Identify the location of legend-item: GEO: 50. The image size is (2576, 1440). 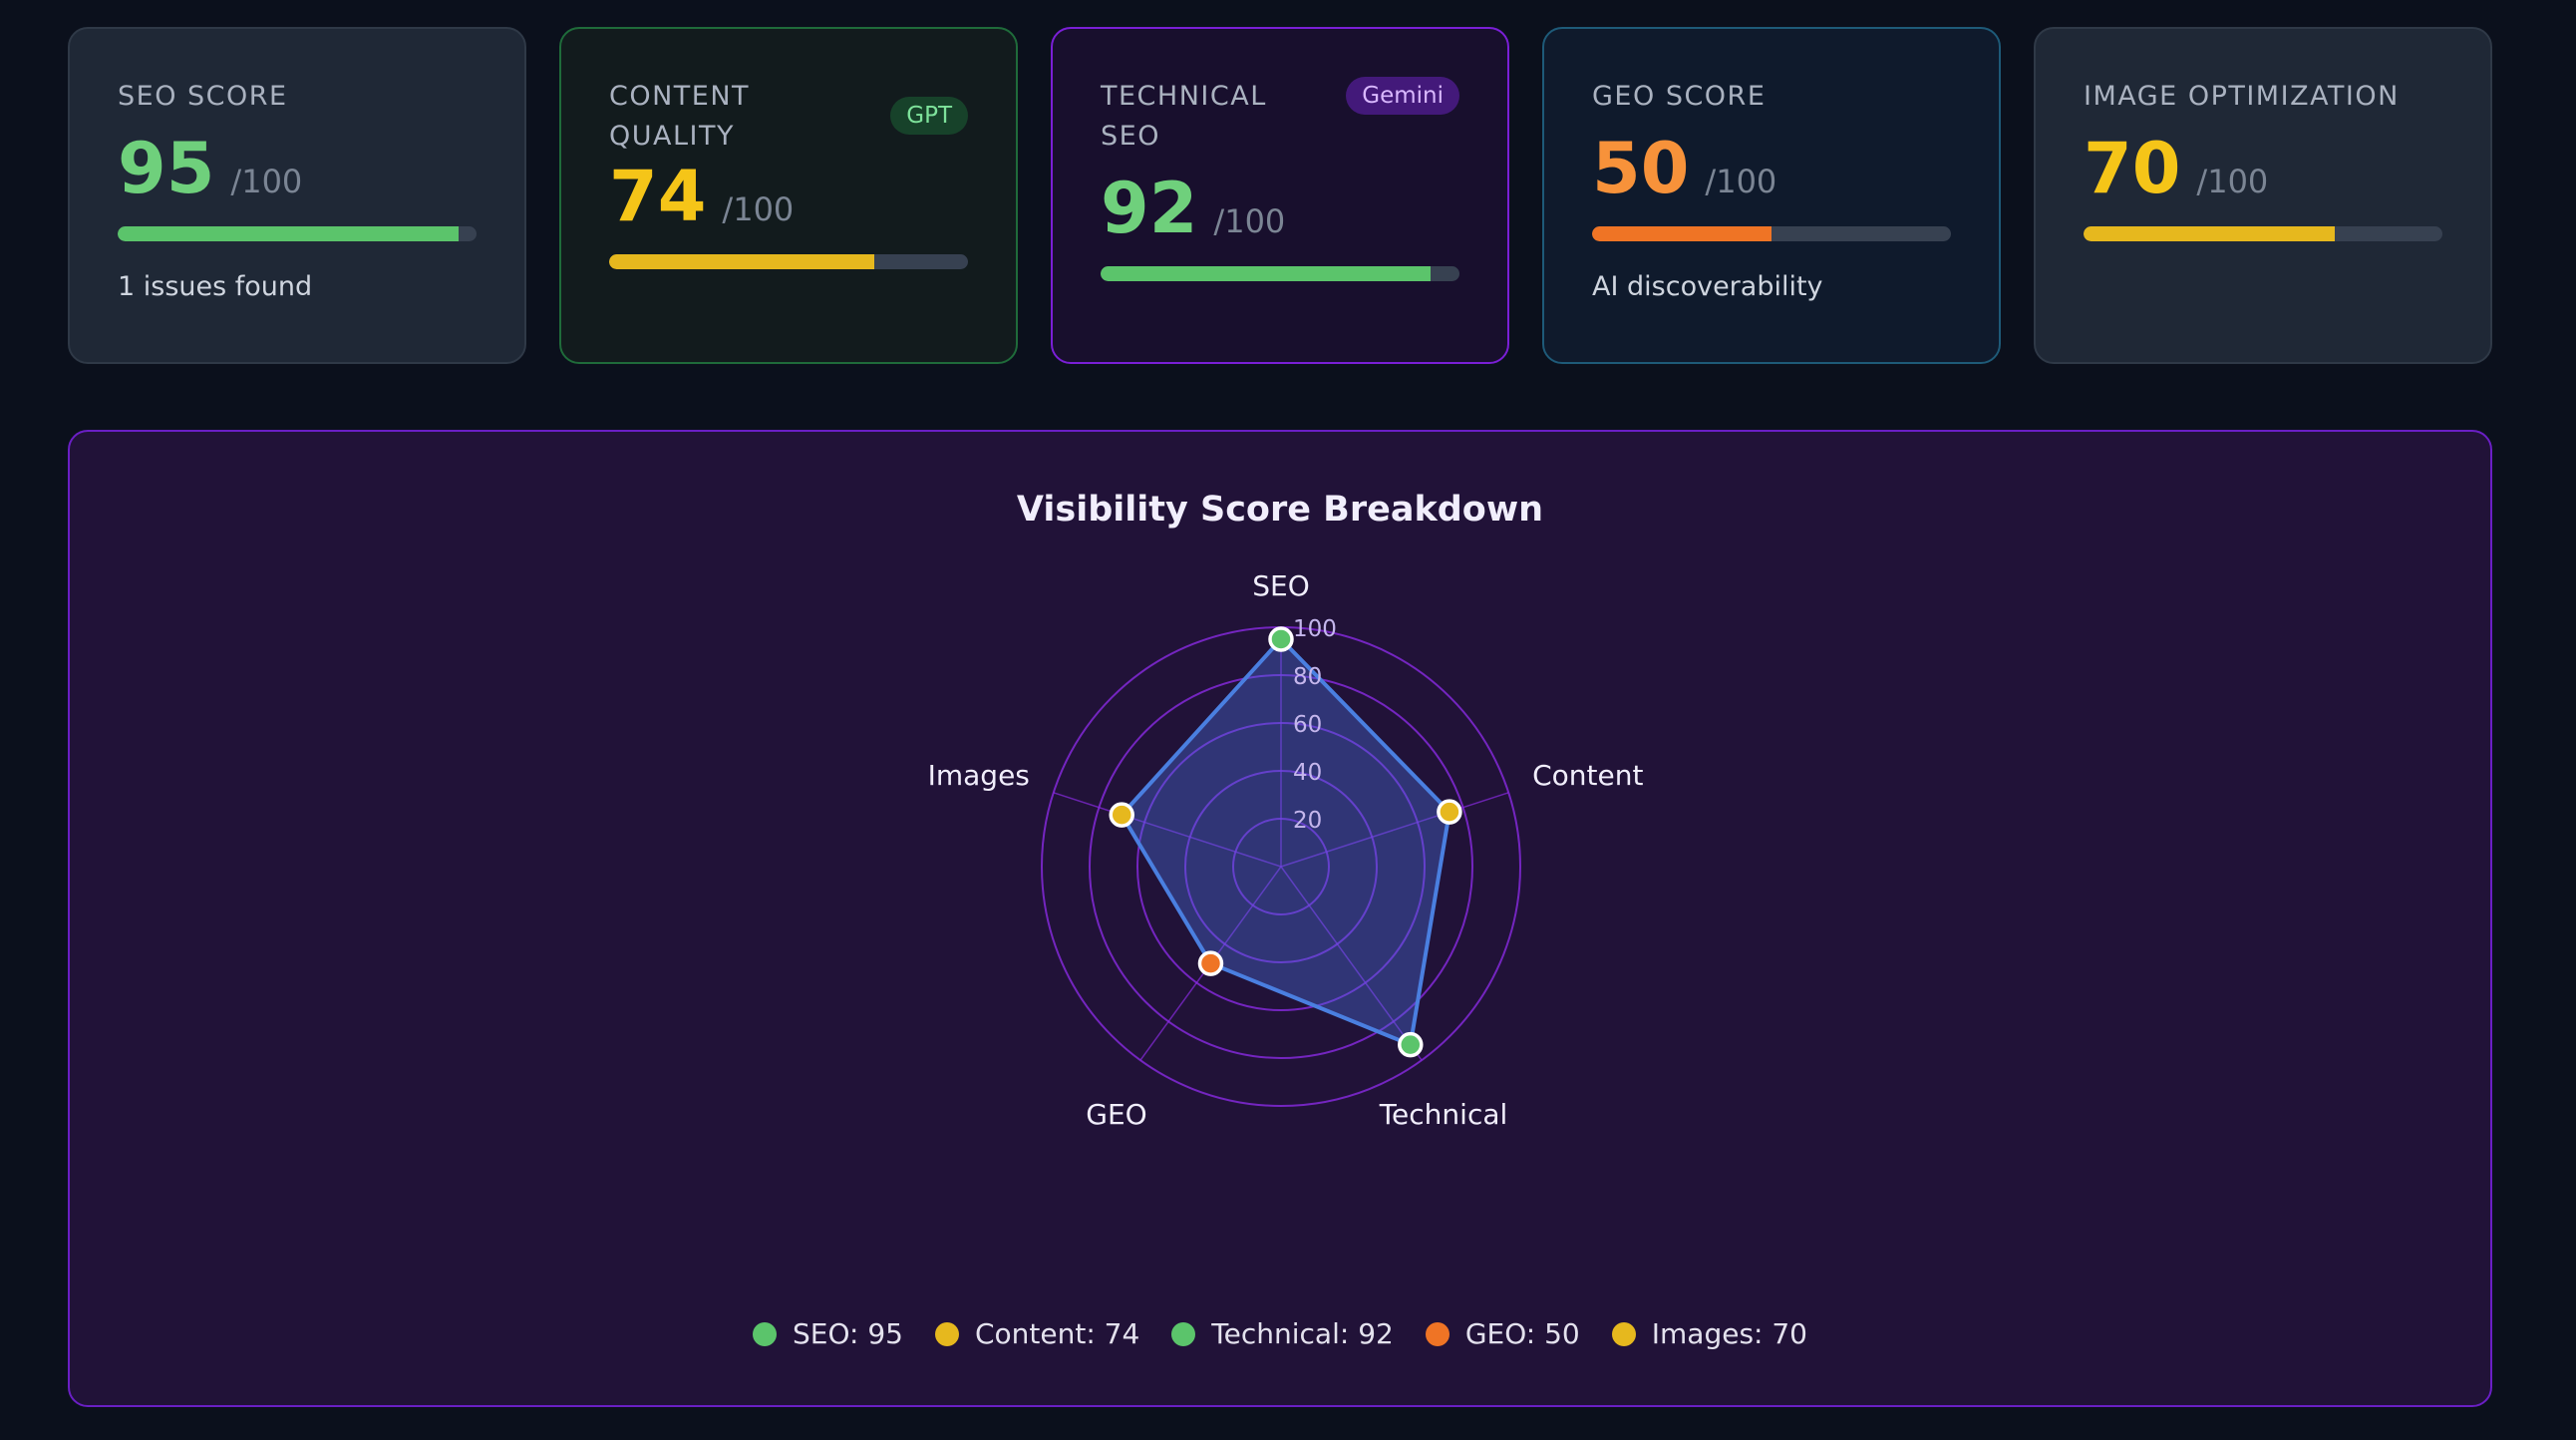
(1502, 1333).